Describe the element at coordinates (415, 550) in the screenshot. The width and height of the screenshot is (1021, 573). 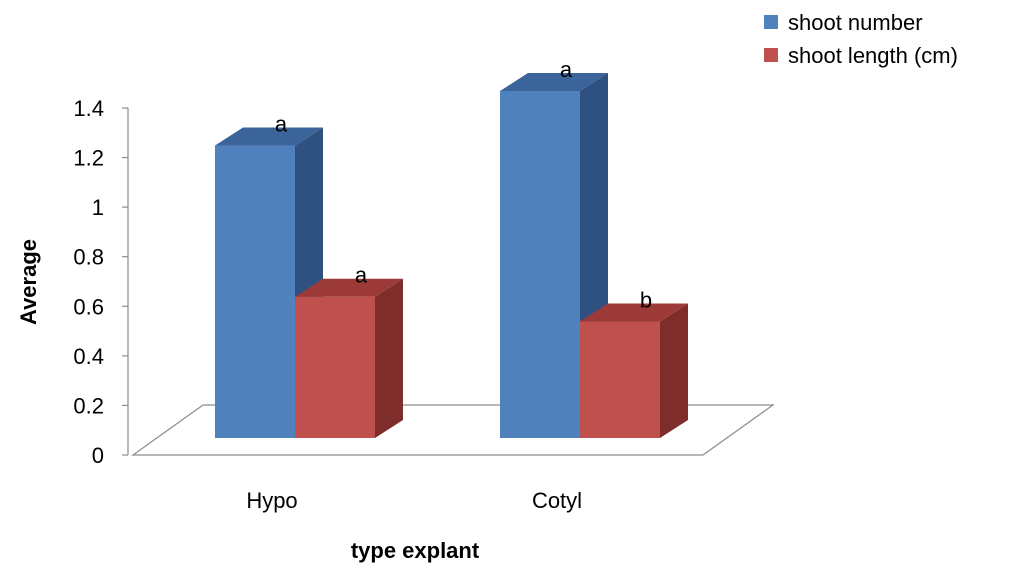
I see `x-axis-title: type explant` at that location.